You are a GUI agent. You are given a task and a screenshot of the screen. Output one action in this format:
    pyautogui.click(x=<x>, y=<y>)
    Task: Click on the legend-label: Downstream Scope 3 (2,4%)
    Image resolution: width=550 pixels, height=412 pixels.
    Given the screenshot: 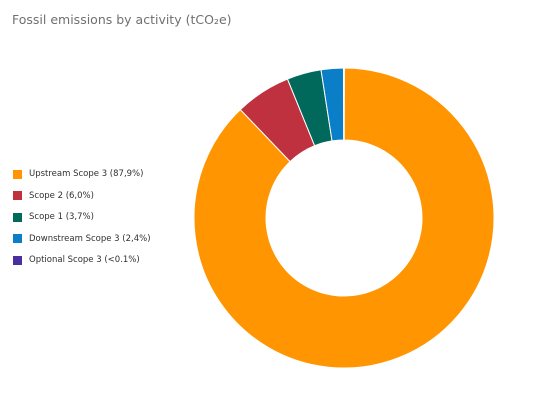 What is the action you would take?
    pyautogui.click(x=90, y=238)
    